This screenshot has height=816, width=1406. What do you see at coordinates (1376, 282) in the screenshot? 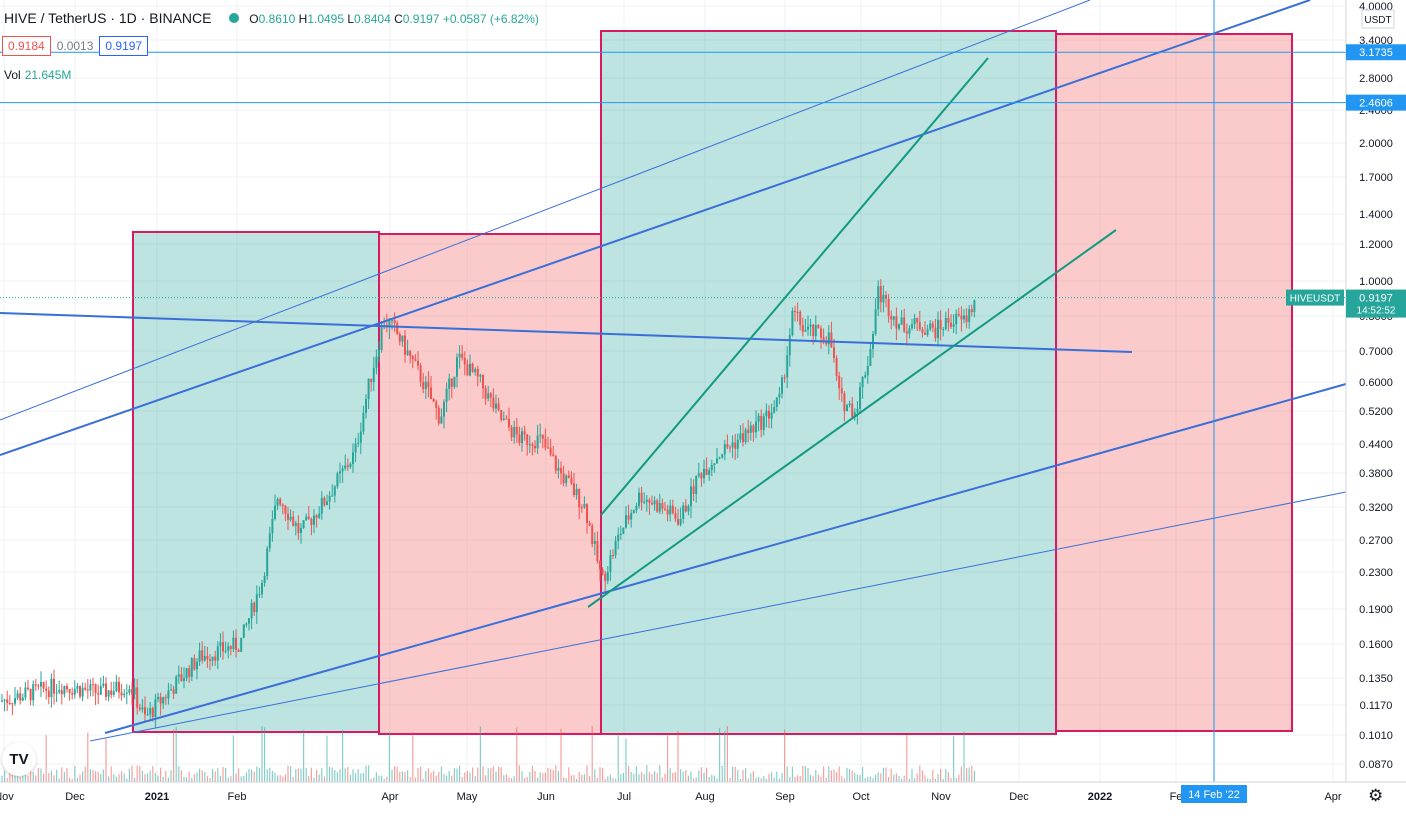
I see `price-tick-label: 1.0000` at bounding box center [1376, 282].